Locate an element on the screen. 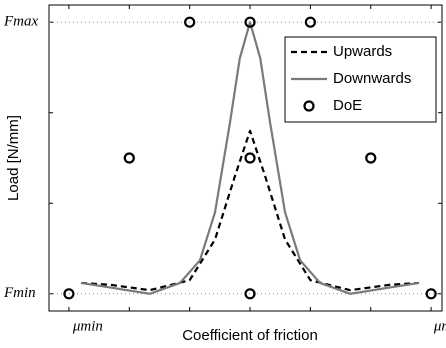 The height and width of the screenshot is (348, 446). legend-label: Upwards is located at coordinates (362, 51).